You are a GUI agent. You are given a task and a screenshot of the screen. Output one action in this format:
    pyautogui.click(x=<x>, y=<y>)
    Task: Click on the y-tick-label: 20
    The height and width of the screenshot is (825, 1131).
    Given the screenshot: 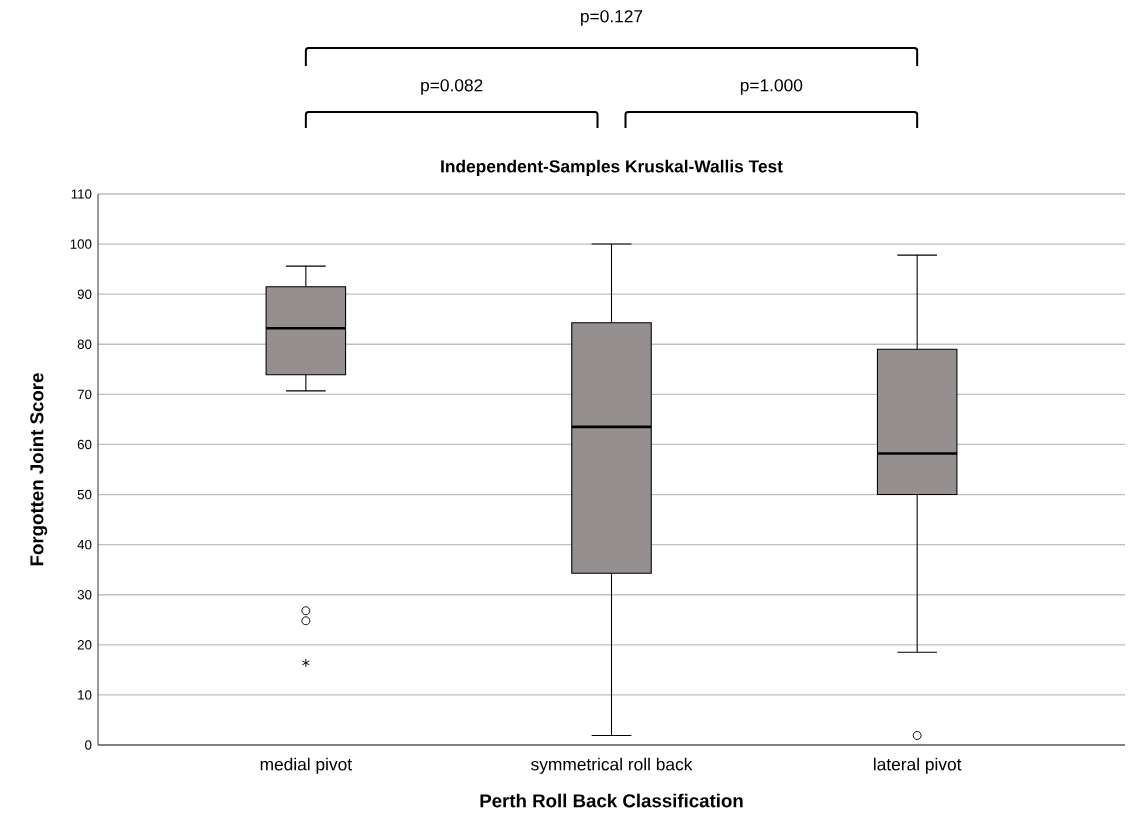 What is the action you would take?
    pyautogui.click(x=84, y=645)
    